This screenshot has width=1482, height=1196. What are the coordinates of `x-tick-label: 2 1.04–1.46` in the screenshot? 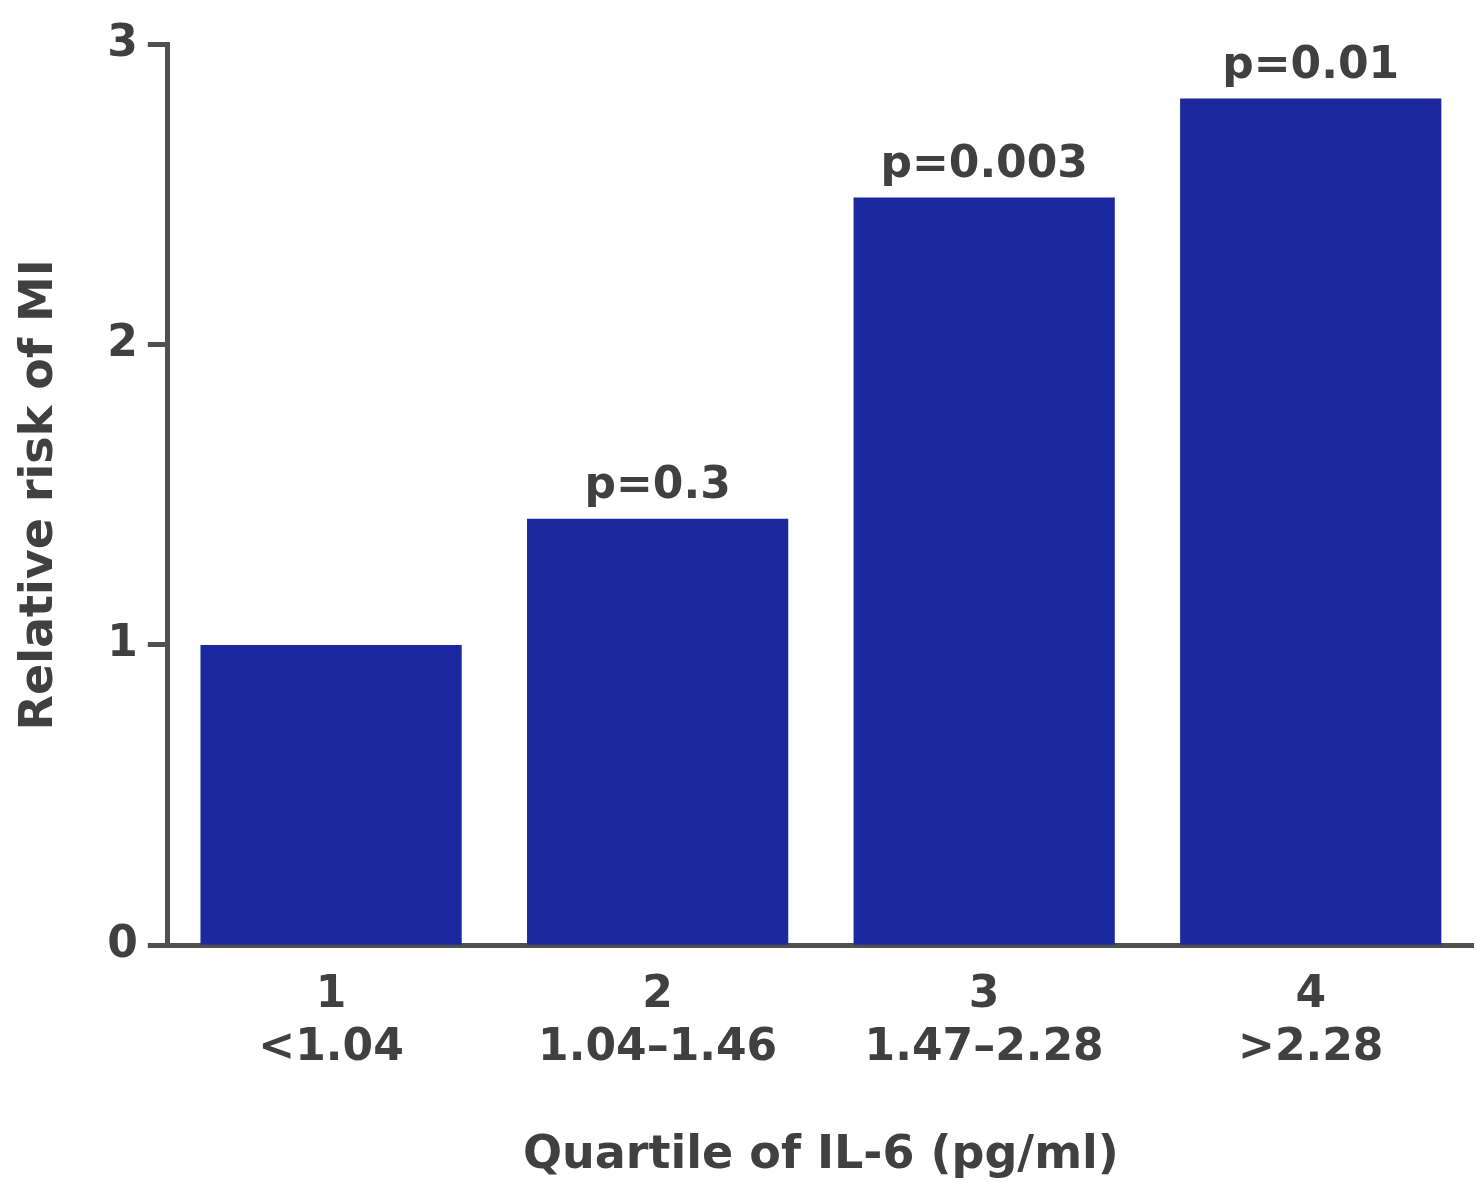 It's located at (658, 1018).